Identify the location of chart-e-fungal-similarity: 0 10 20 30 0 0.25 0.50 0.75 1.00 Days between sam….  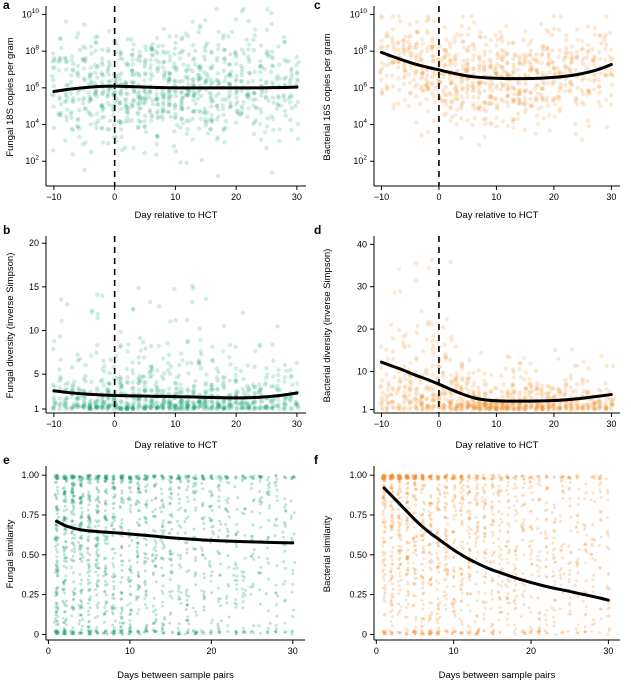
(155, 573).